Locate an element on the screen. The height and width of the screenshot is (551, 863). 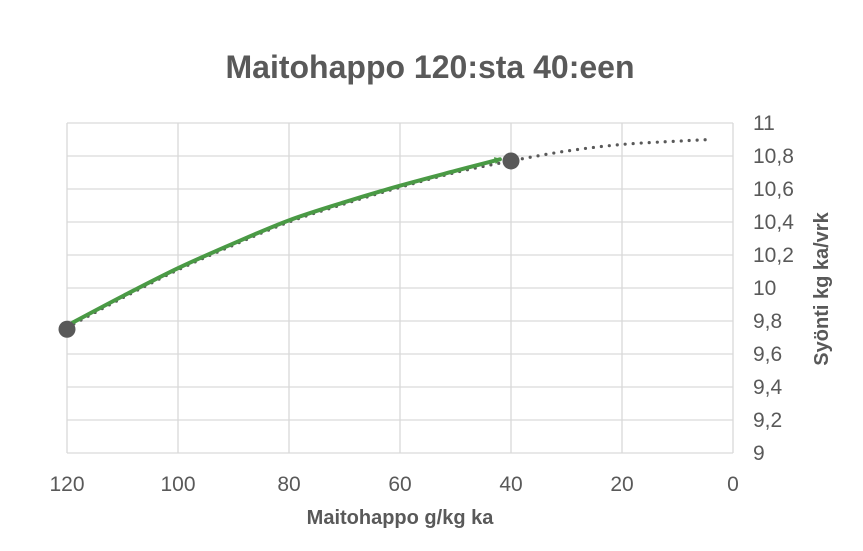
x-tick-label: 40 is located at coordinates (510, 484).